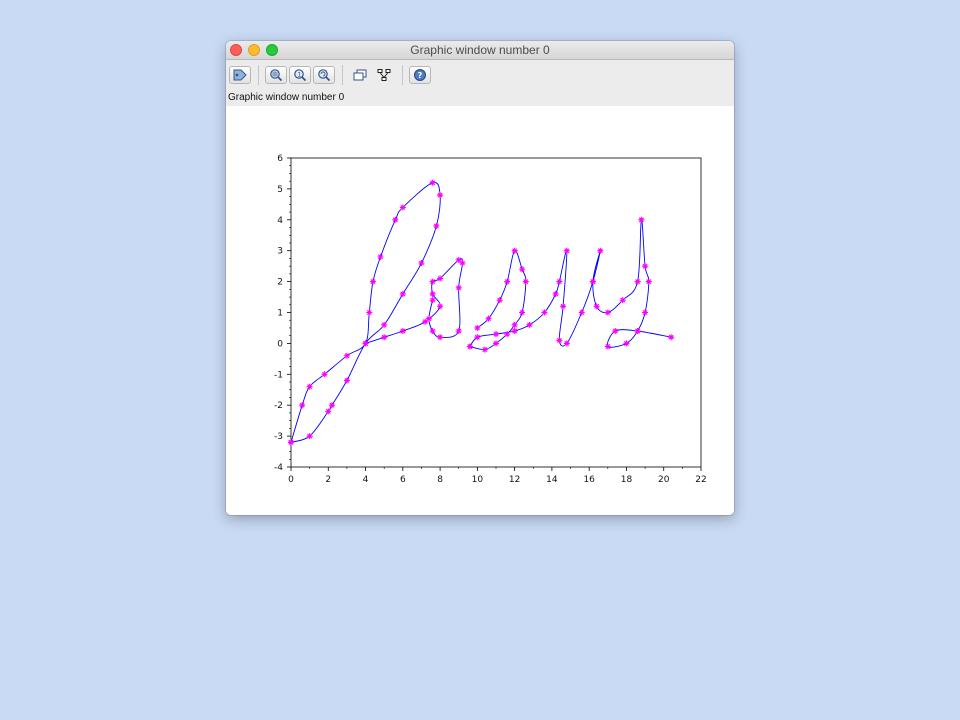 The height and width of the screenshot is (720, 960). I want to click on x-tick-label: 0, so click(291, 480).